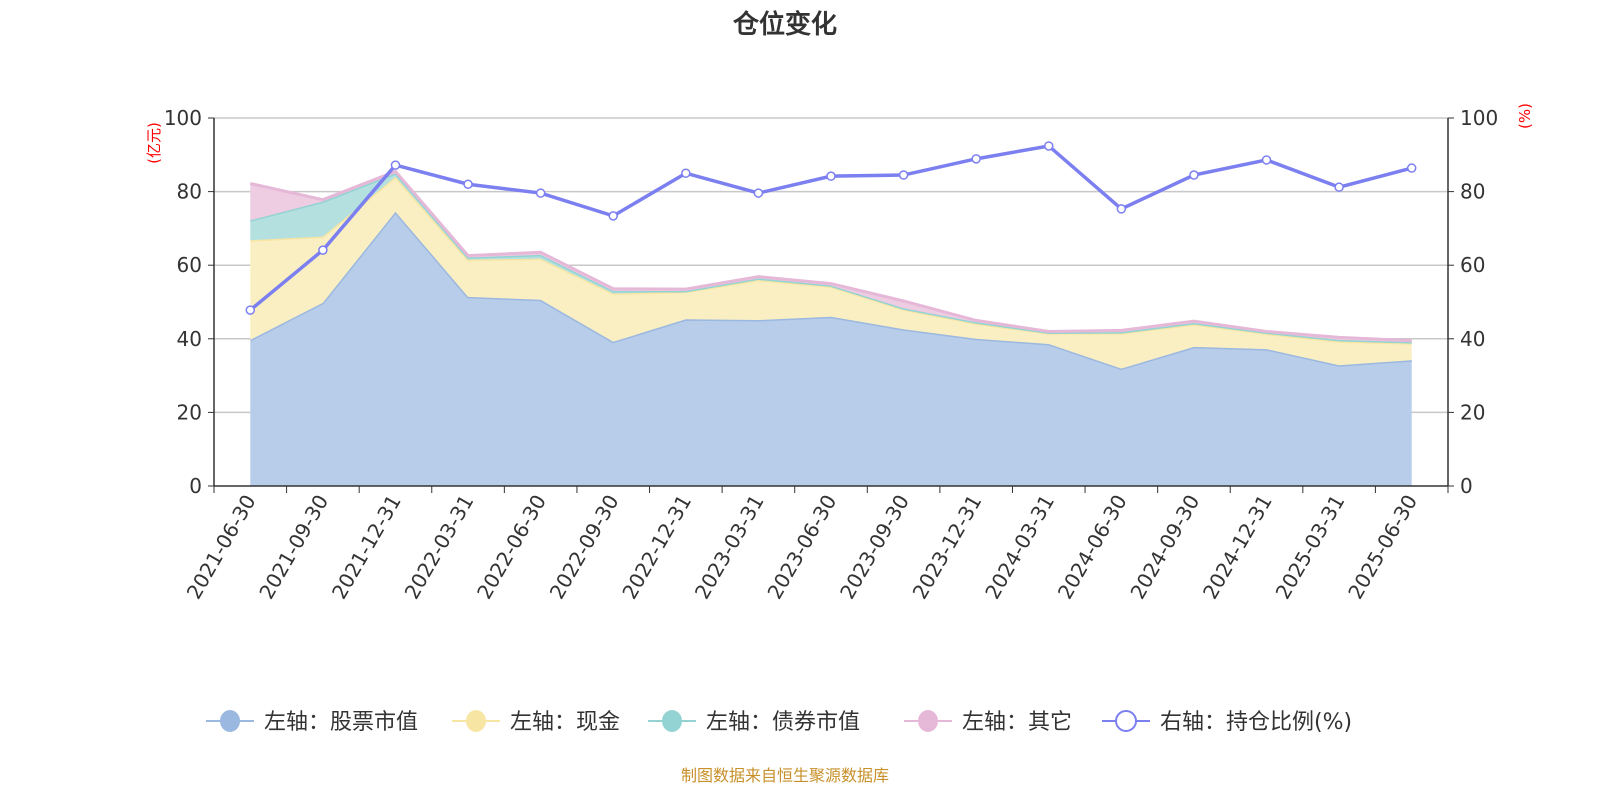  I want to click on x-axis-tick-label: 2024-03-31, so click(1019, 547).